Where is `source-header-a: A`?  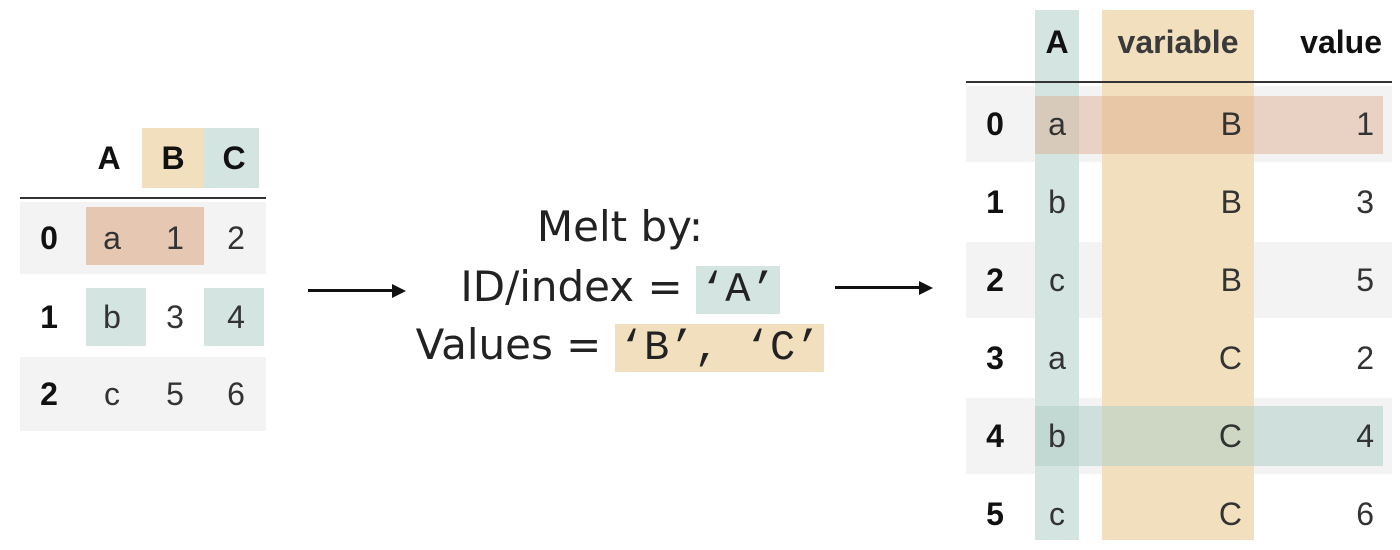
source-header-a: A is located at coordinates (109, 157).